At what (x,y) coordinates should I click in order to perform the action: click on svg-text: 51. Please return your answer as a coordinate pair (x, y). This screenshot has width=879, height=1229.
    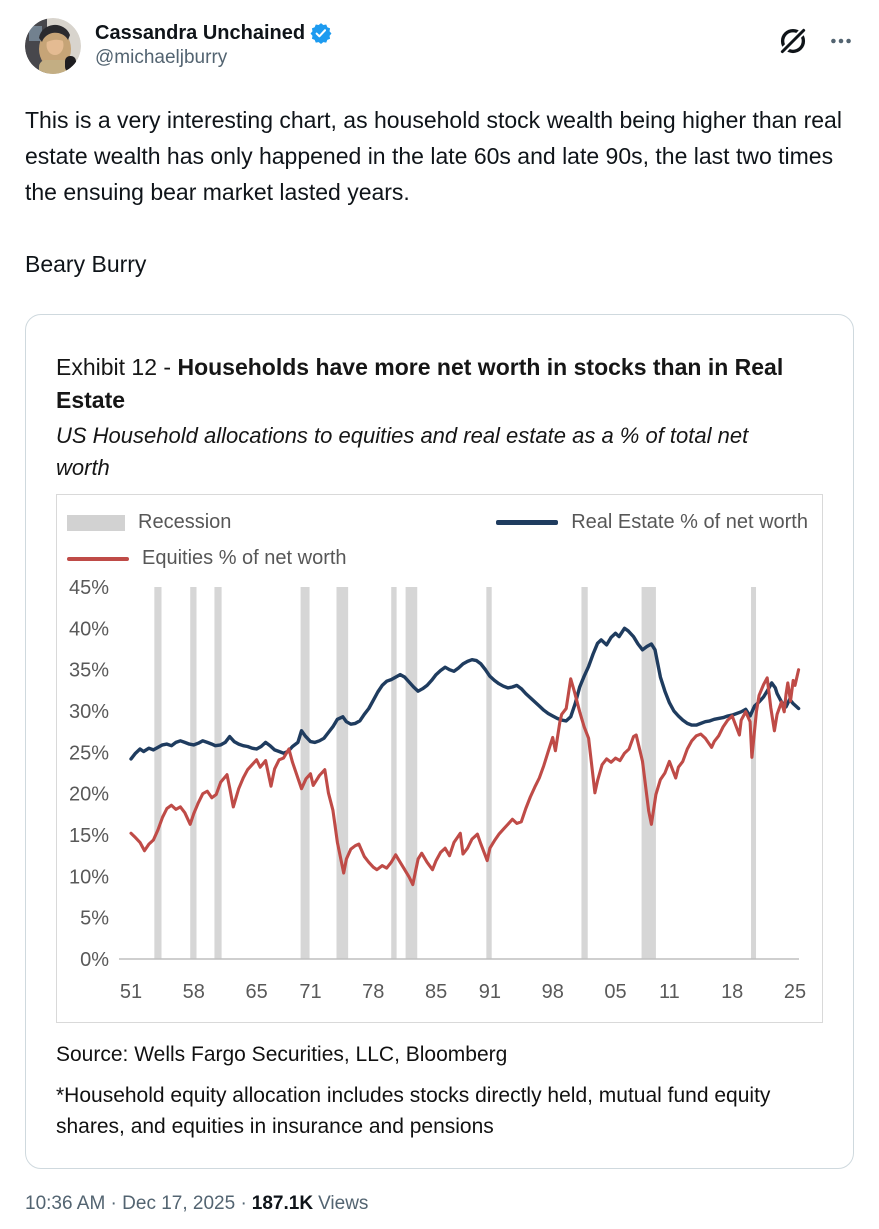
    Looking at the image, I should click on (131, 992).